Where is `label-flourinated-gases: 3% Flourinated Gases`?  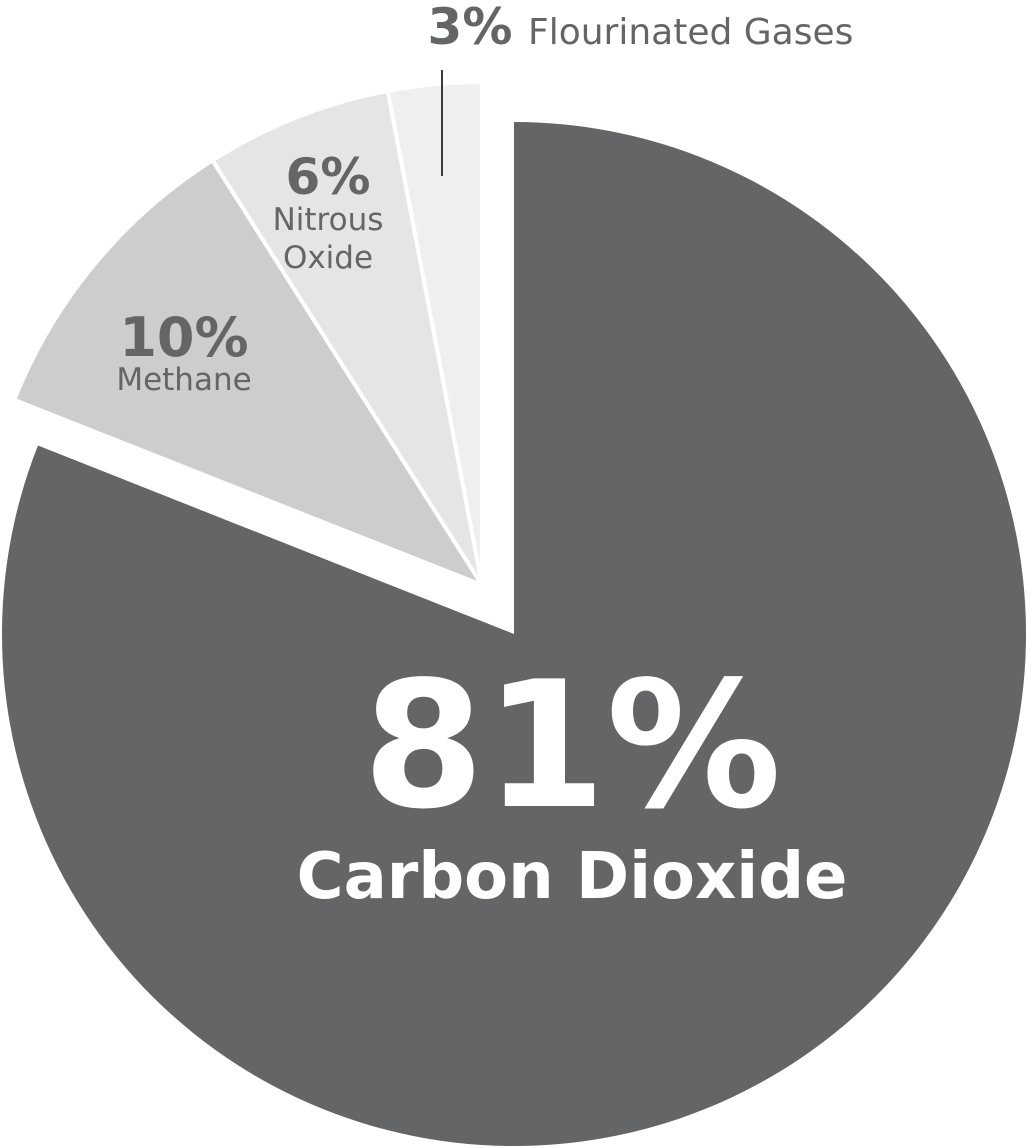 label-flourinated-gases: 3% Flourinated Gases is located at coordinates (641, 28).